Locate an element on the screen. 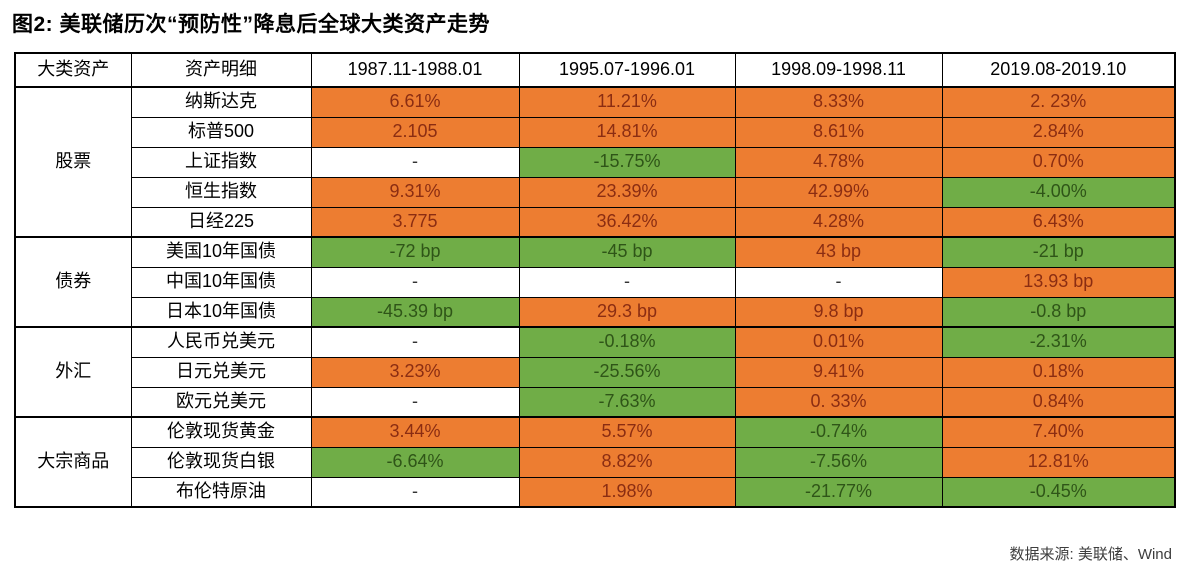 This screenshot has width=1188, height=577. value-cell: 7.40% is located at coordinates (1058, 432).